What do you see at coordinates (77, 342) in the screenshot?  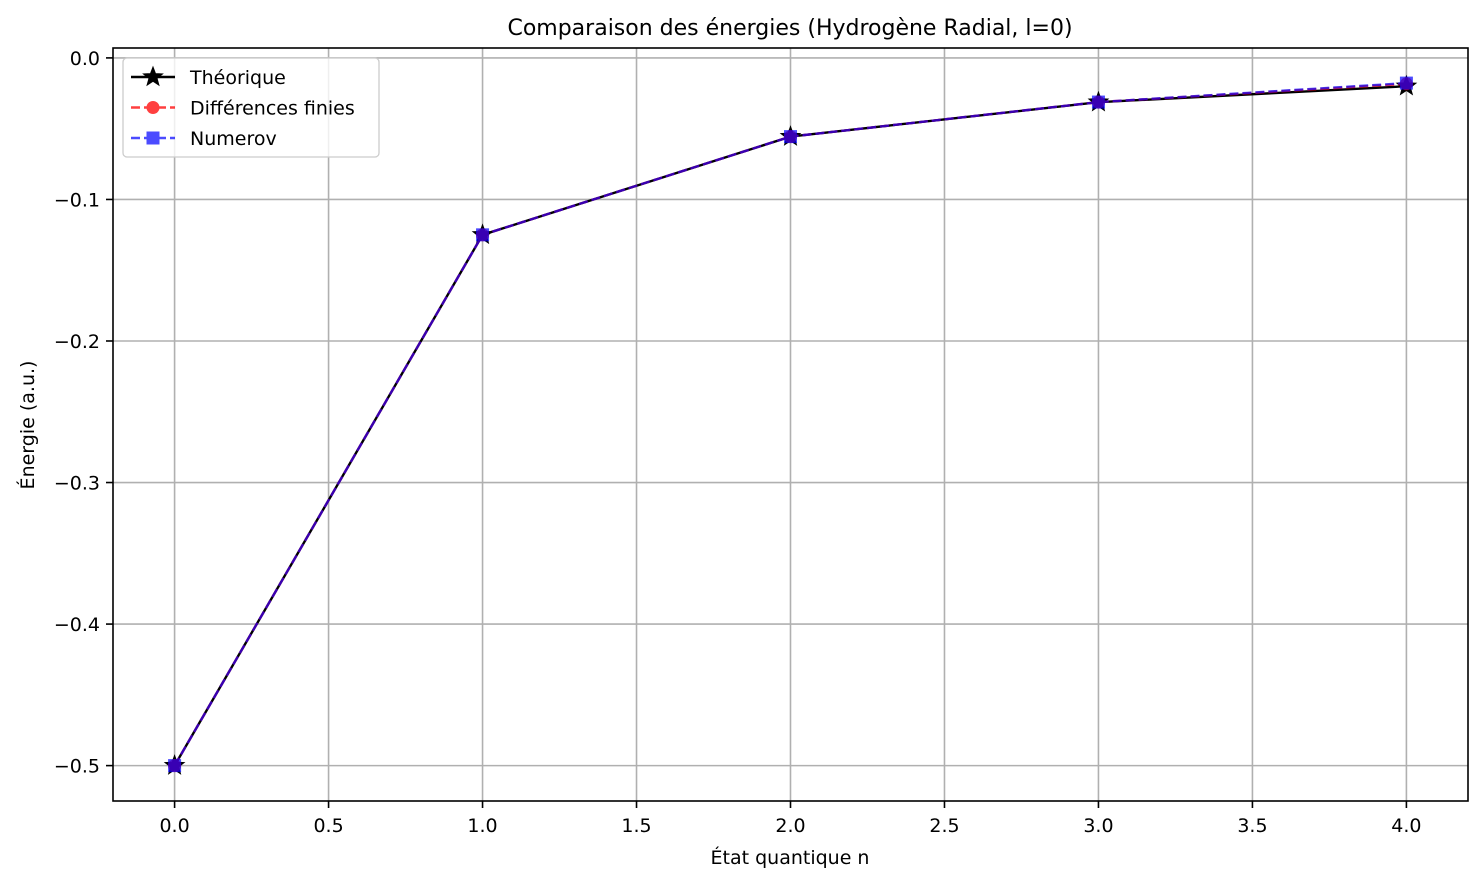 I see `y-tick-label: −0.2` at bounding box center [77, 342].